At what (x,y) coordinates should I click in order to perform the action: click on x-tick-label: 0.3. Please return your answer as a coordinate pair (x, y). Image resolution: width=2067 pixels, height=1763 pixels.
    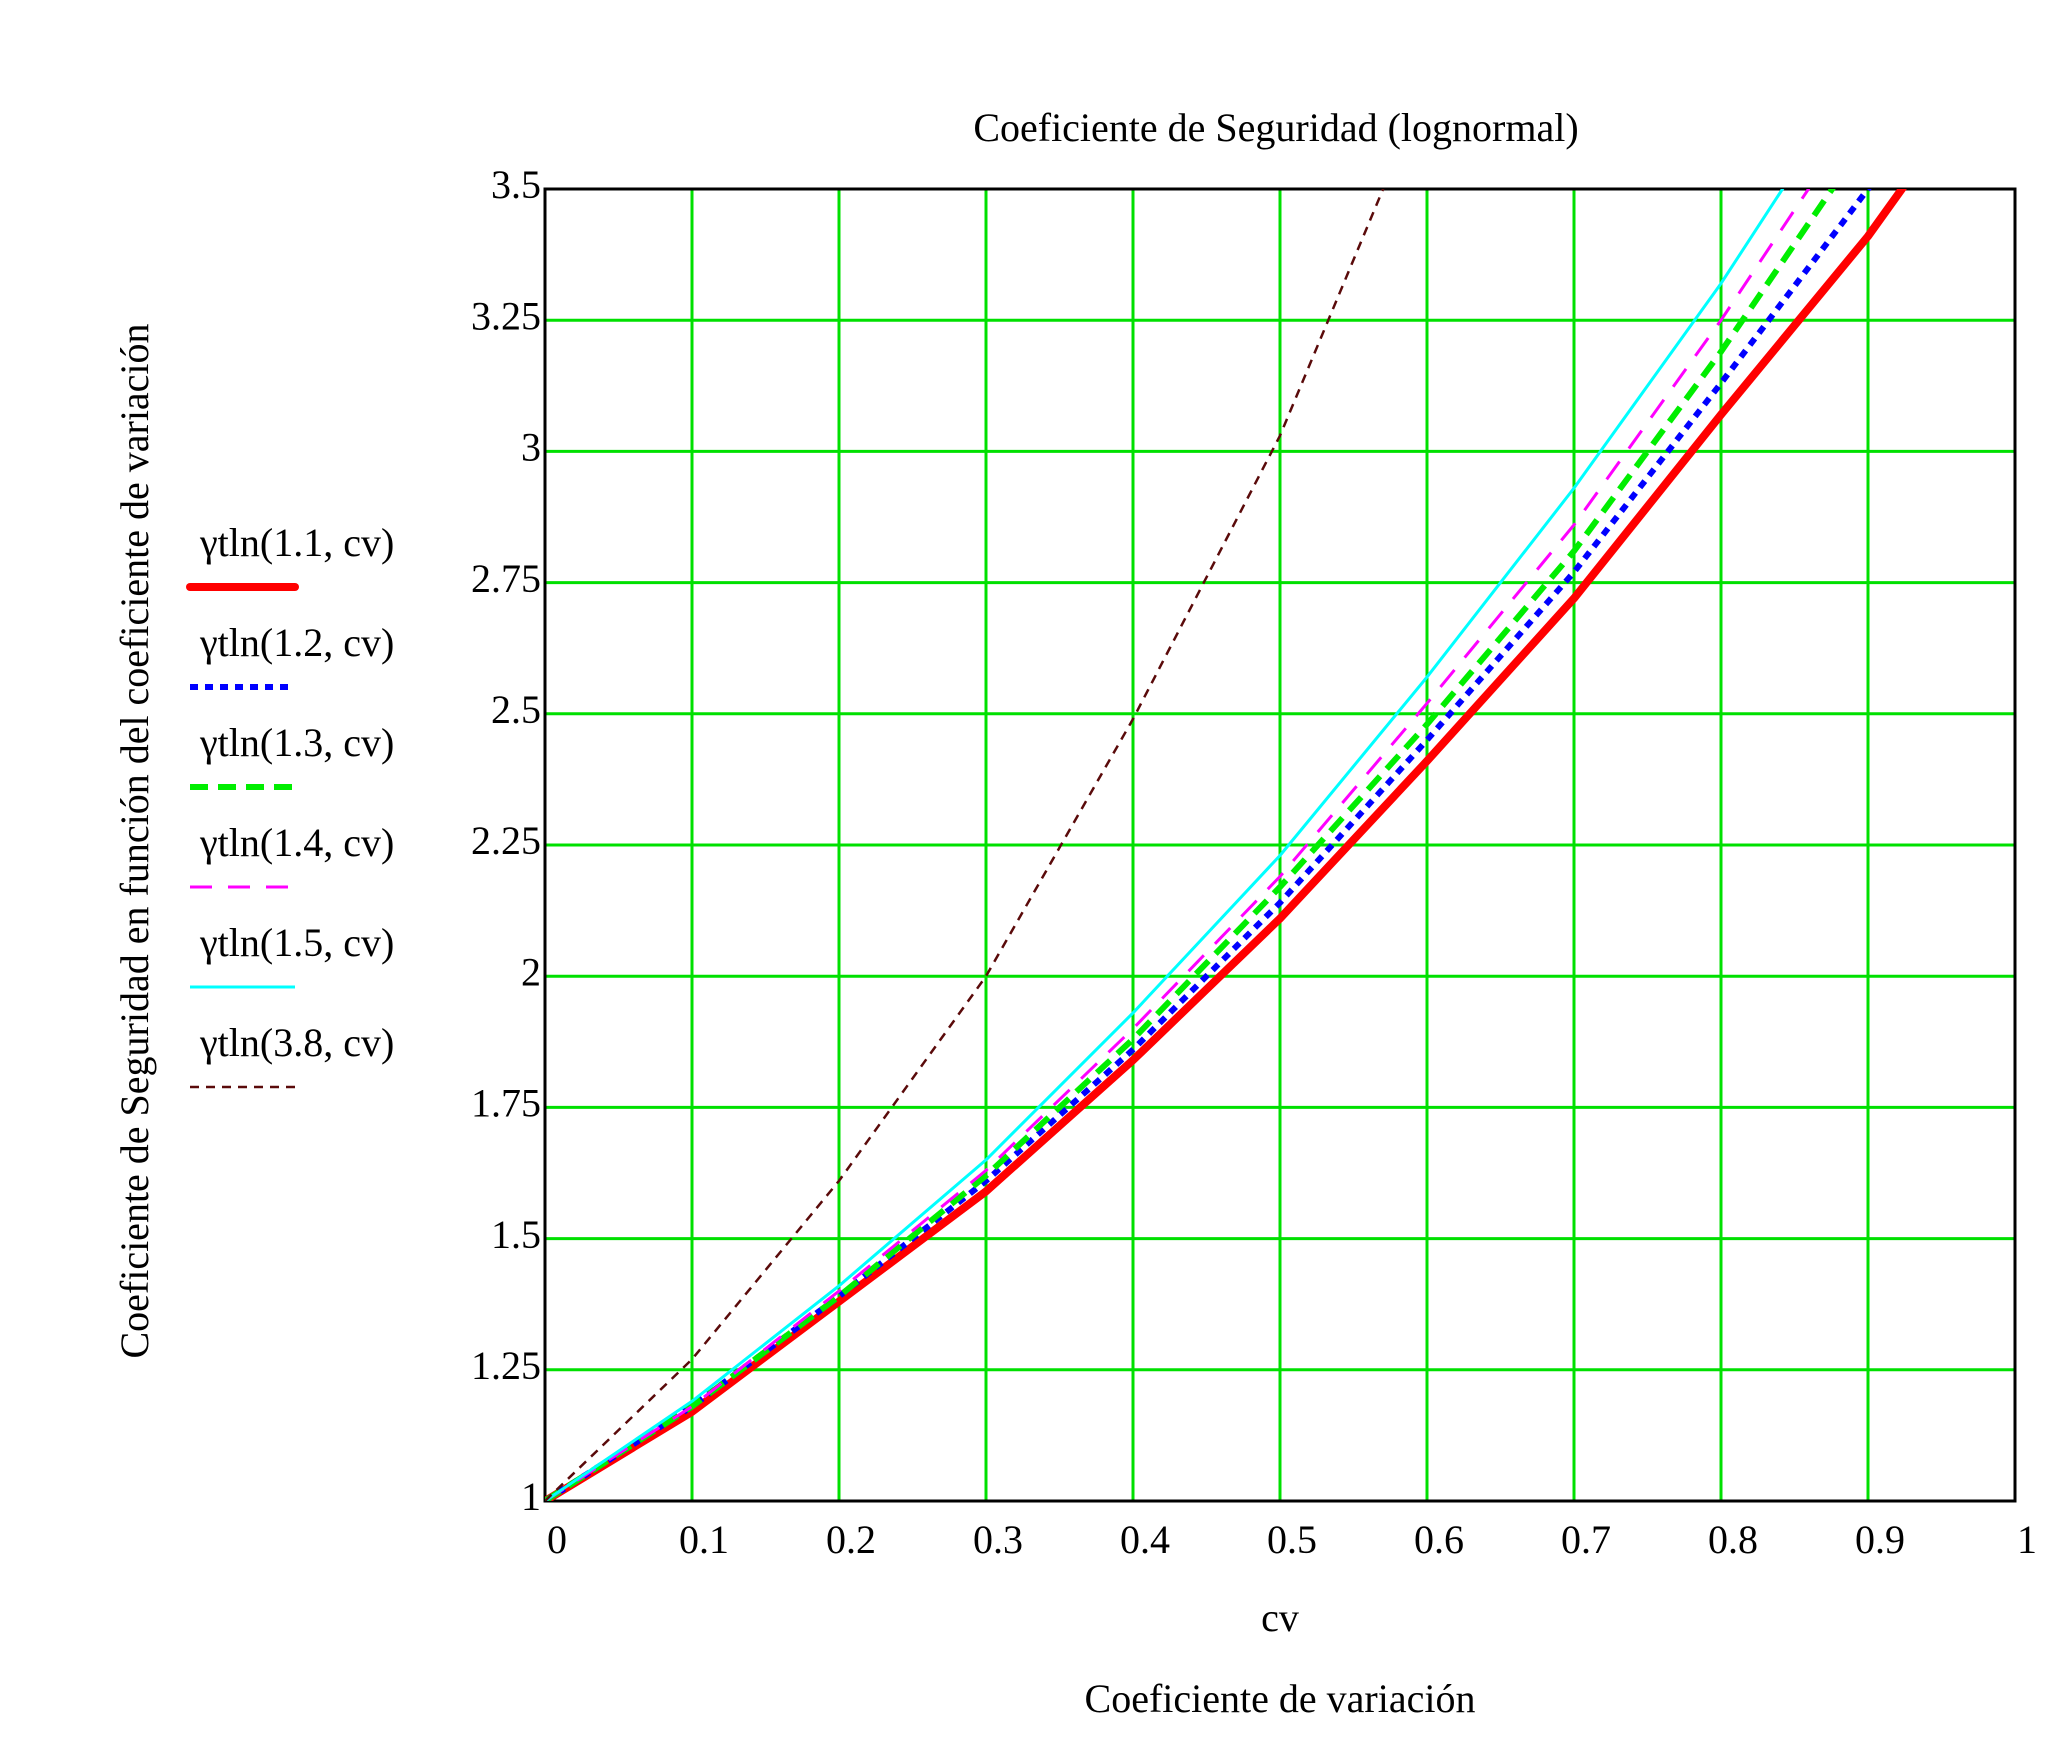
    Looking at the image, I should click on (998, 1539).